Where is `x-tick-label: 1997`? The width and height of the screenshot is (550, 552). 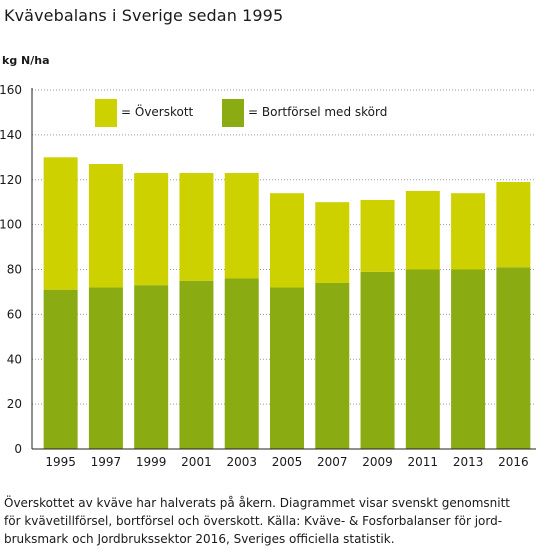 x-tick-label: 1997 is located at coordinates (106, 462).